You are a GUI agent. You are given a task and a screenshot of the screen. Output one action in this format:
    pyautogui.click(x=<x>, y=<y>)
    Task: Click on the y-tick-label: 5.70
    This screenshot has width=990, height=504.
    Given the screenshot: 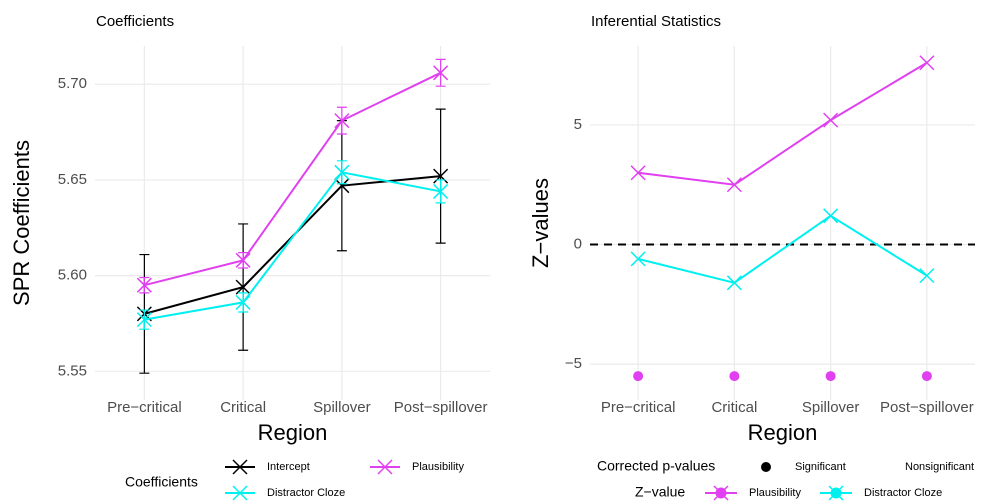 What is the action you would take?
    pyautogui.click(x=72, y=83)
    